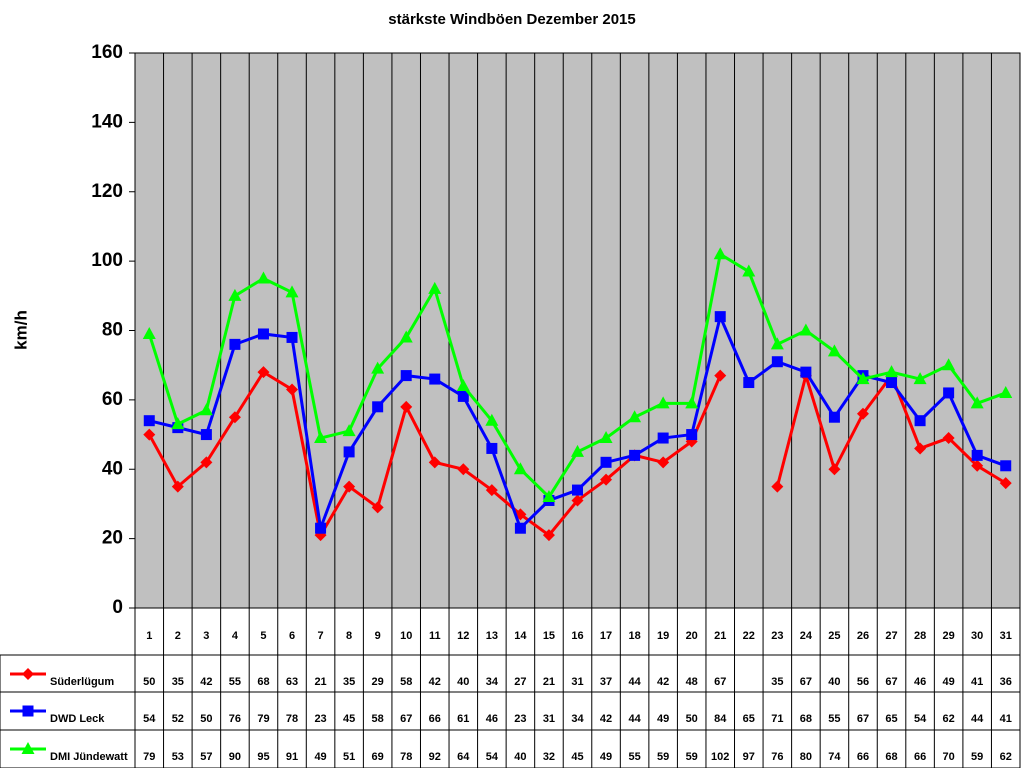 The width and height of the screenshot is (1024, 768). Describe the element at coordinates (349, 757) in the screenshot. I see `table-value: 51` at that location.